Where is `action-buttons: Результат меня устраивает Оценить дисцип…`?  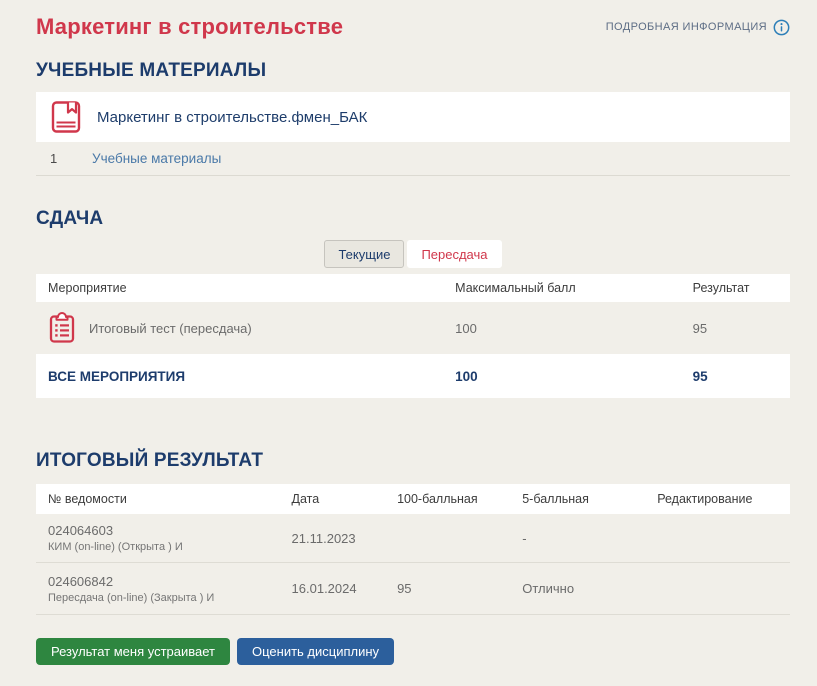 action-buttons: Результат меня устраивает Оценить дисцип… is located at coordinates (413, 651).